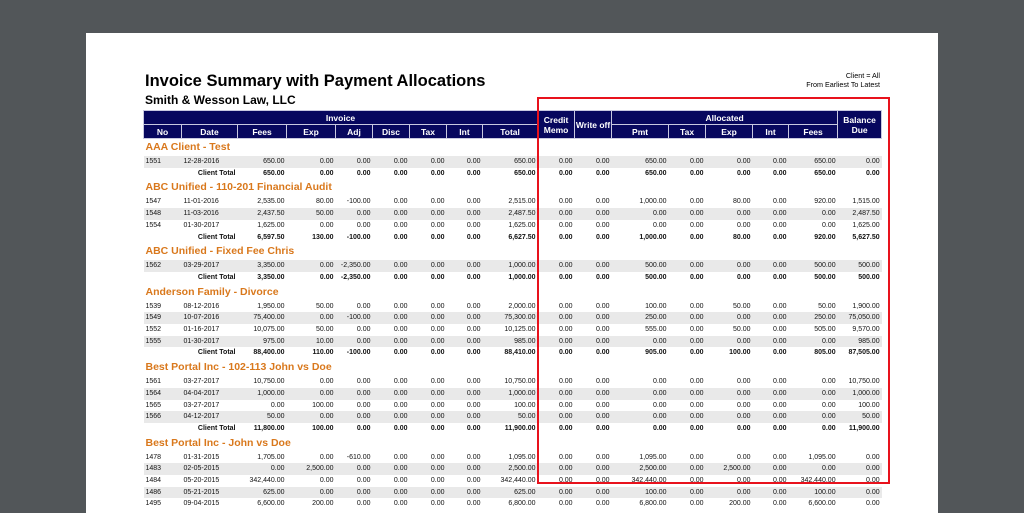 The height and width of the screenshot is (513, 1024). Describe the element at coordinates (153, 225) in the screenshot. I see `invoice-number: 1554` at that location.